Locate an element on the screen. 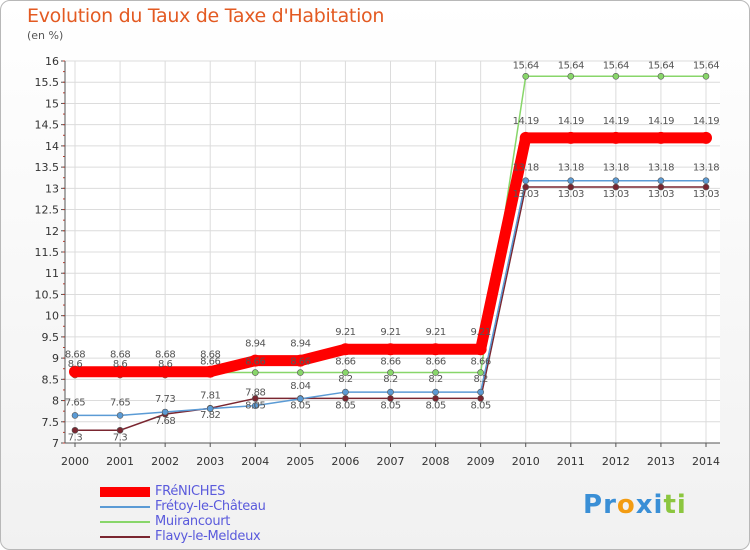 The image size is (750, 550). y-tick-label: 12.5 is located at coordinates (47, 210).